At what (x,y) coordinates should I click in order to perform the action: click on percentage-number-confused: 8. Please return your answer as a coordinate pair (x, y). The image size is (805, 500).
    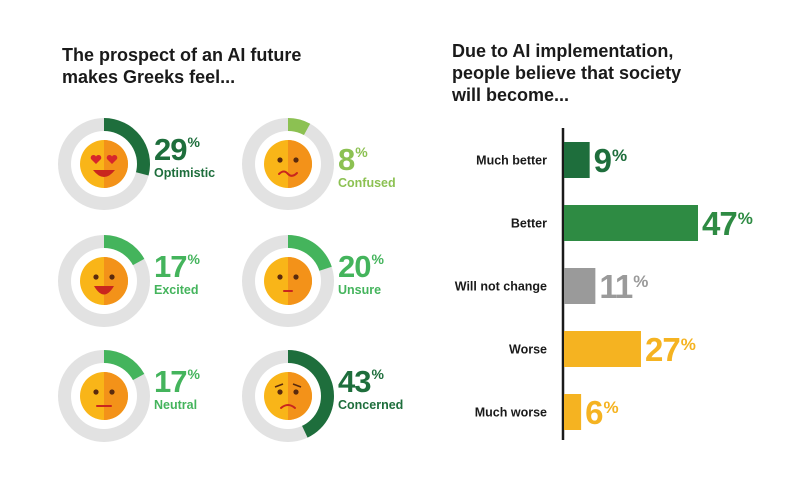
    Looking at the image, I should click on (346, 159).